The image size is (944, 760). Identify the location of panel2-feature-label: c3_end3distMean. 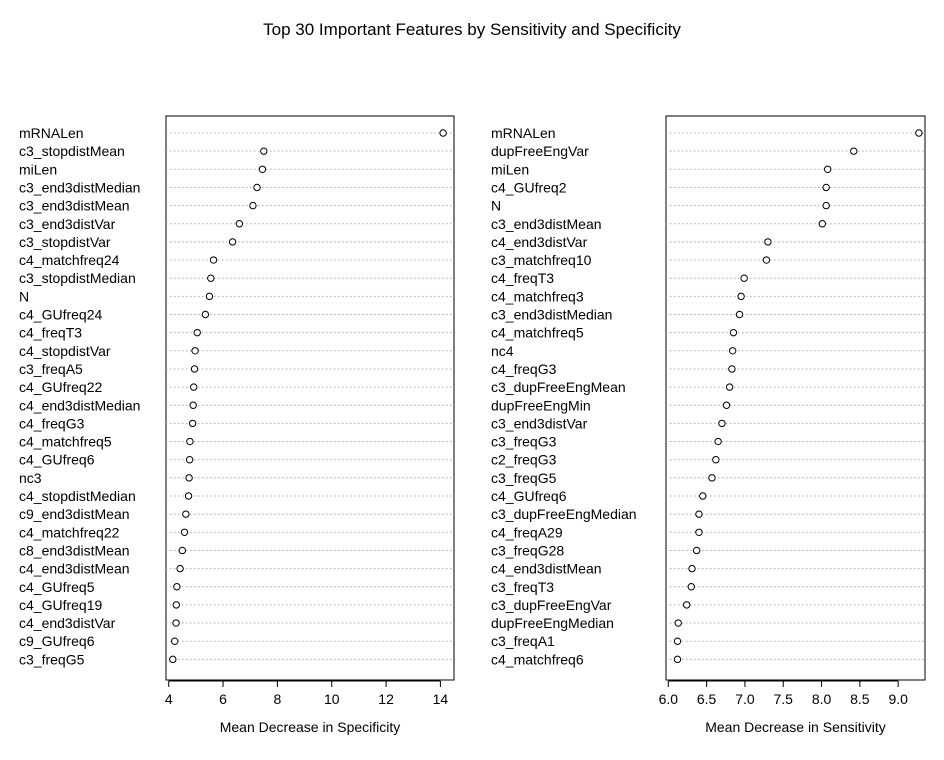
(546, 224).